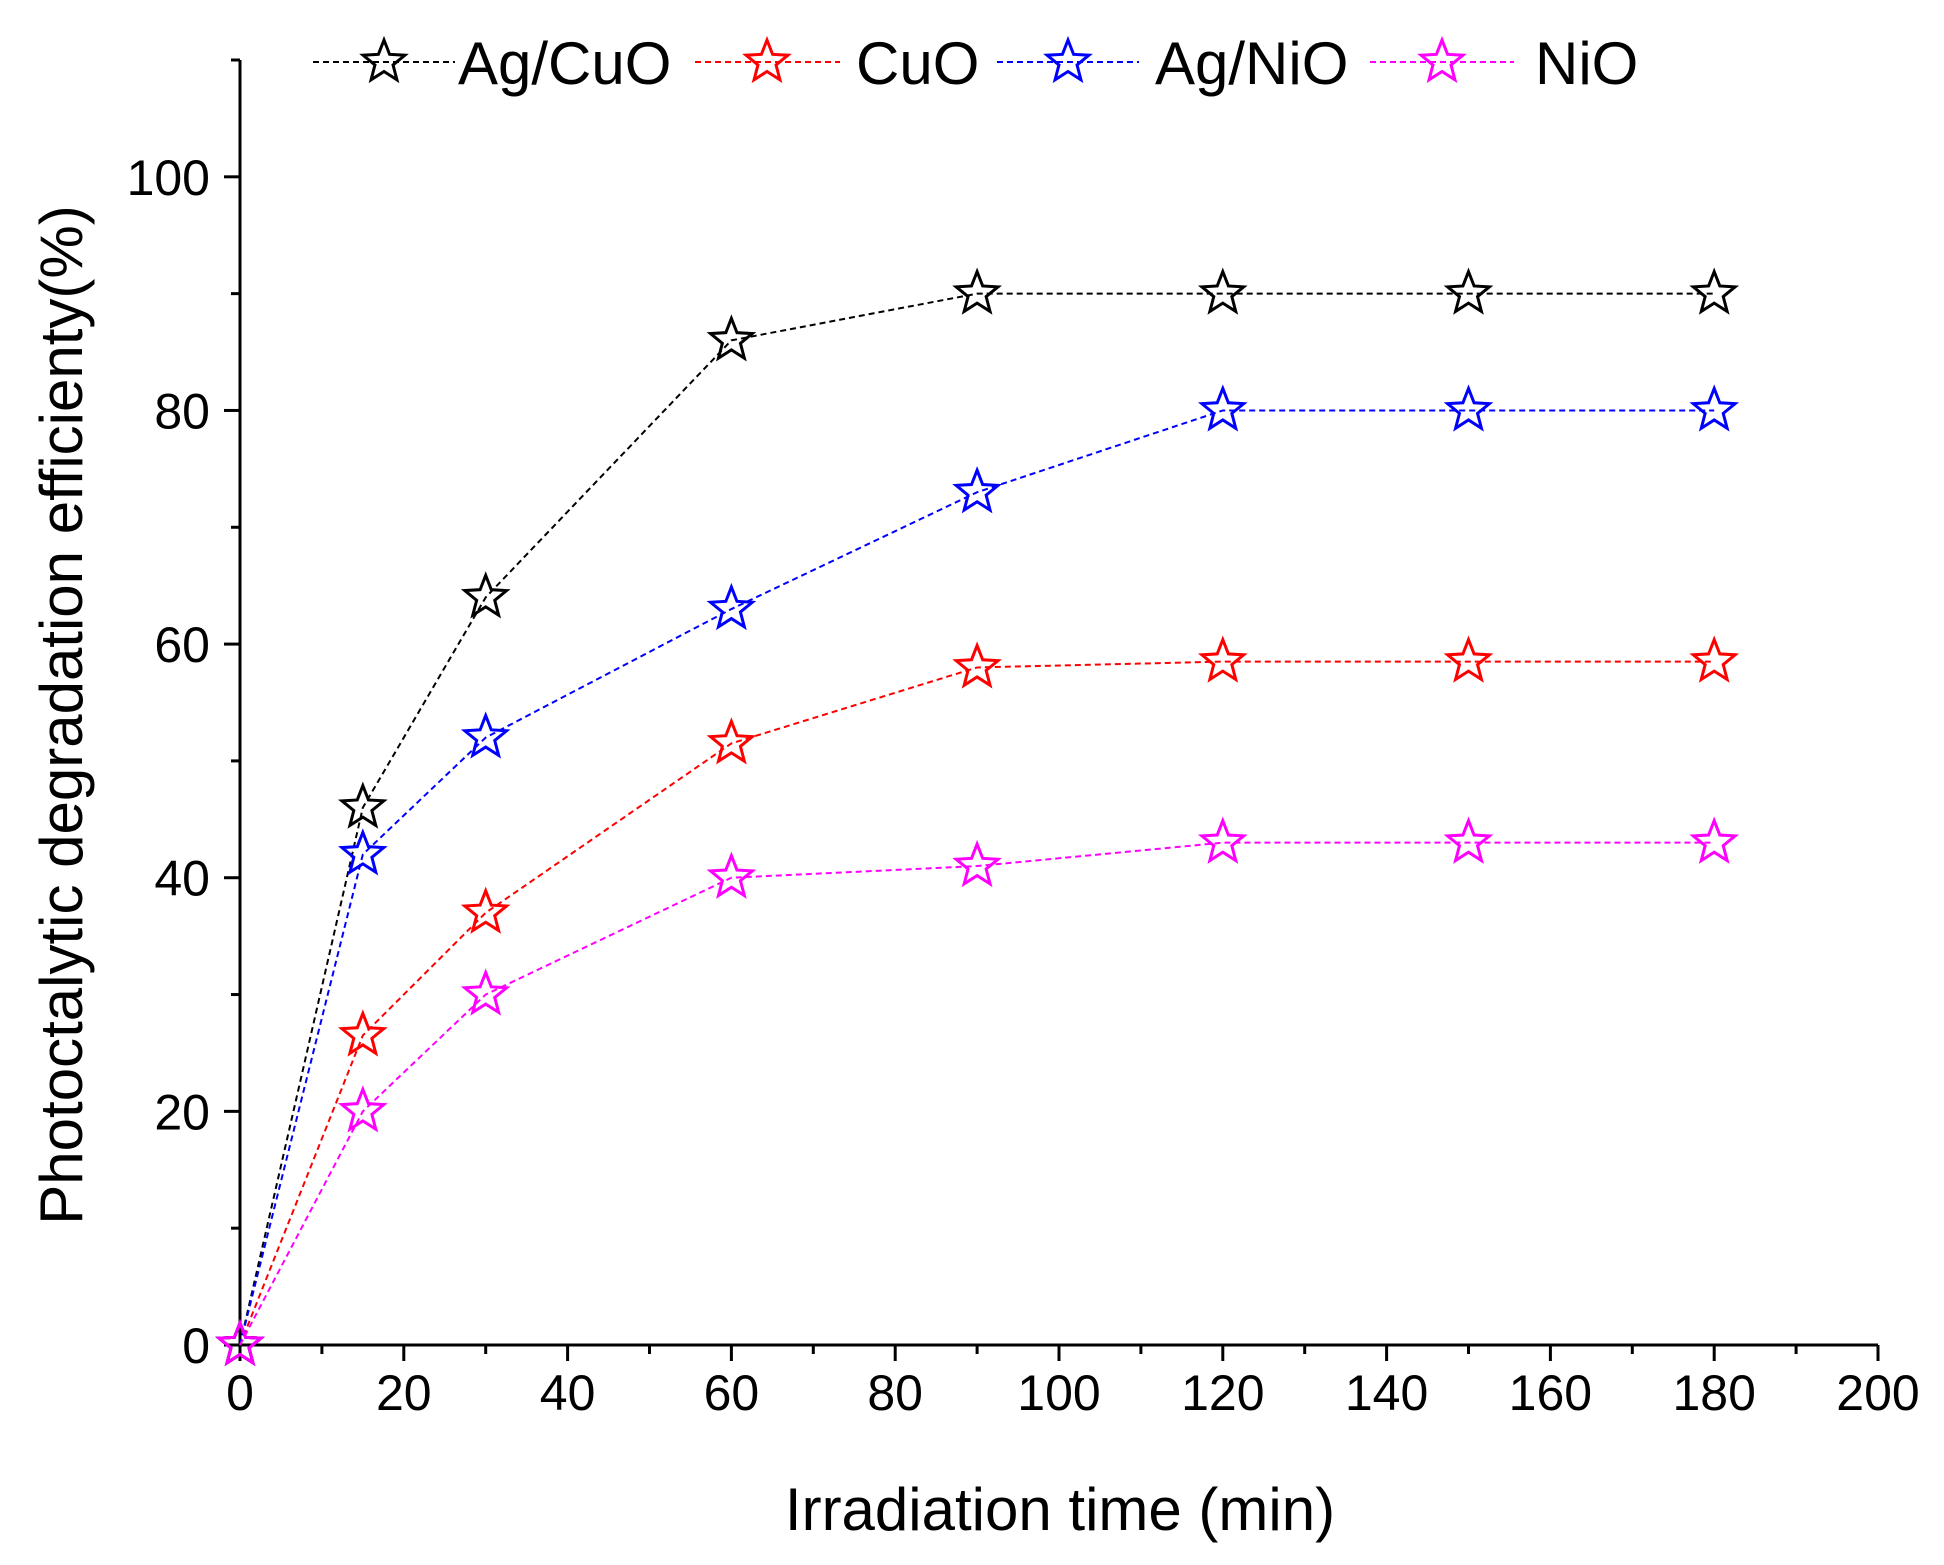 The width and height of the screenshot is (1944, 1565). Describe the element at coordinates (767, 59) in the screenshot. I see `legend-marker-cuo` at that location.